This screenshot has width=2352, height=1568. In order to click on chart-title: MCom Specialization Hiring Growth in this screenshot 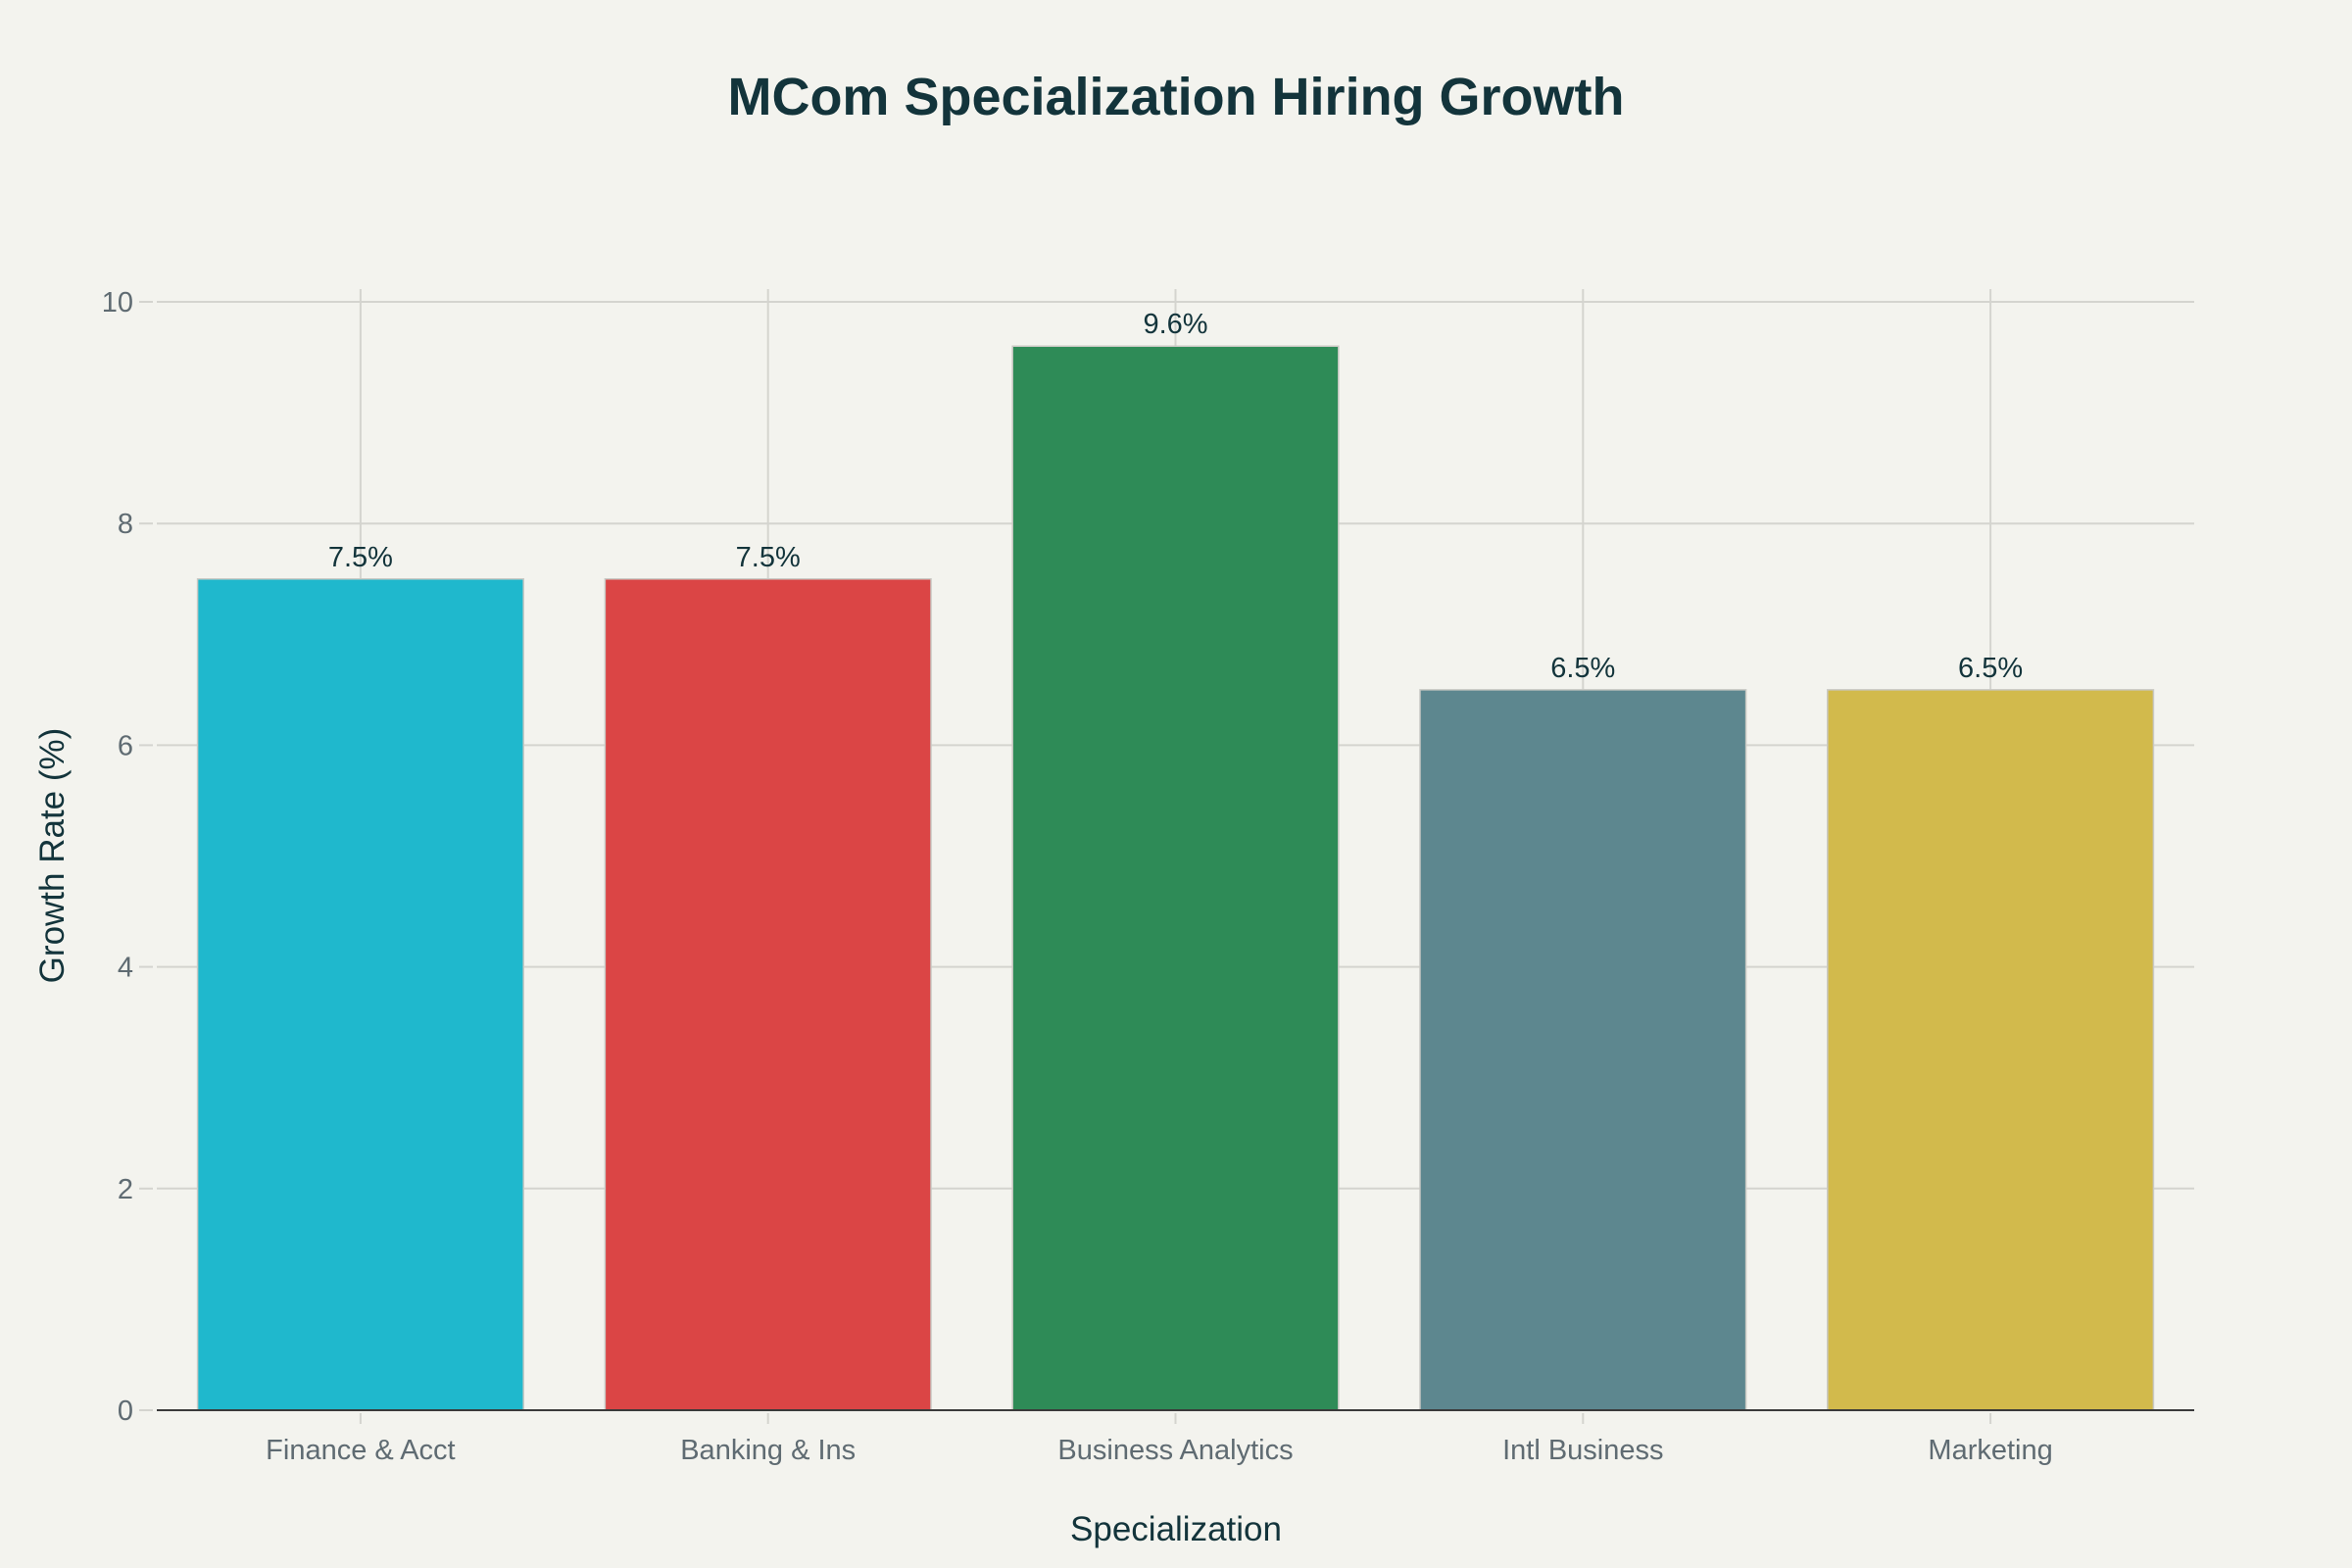, I will do `click(1175, 97)`.